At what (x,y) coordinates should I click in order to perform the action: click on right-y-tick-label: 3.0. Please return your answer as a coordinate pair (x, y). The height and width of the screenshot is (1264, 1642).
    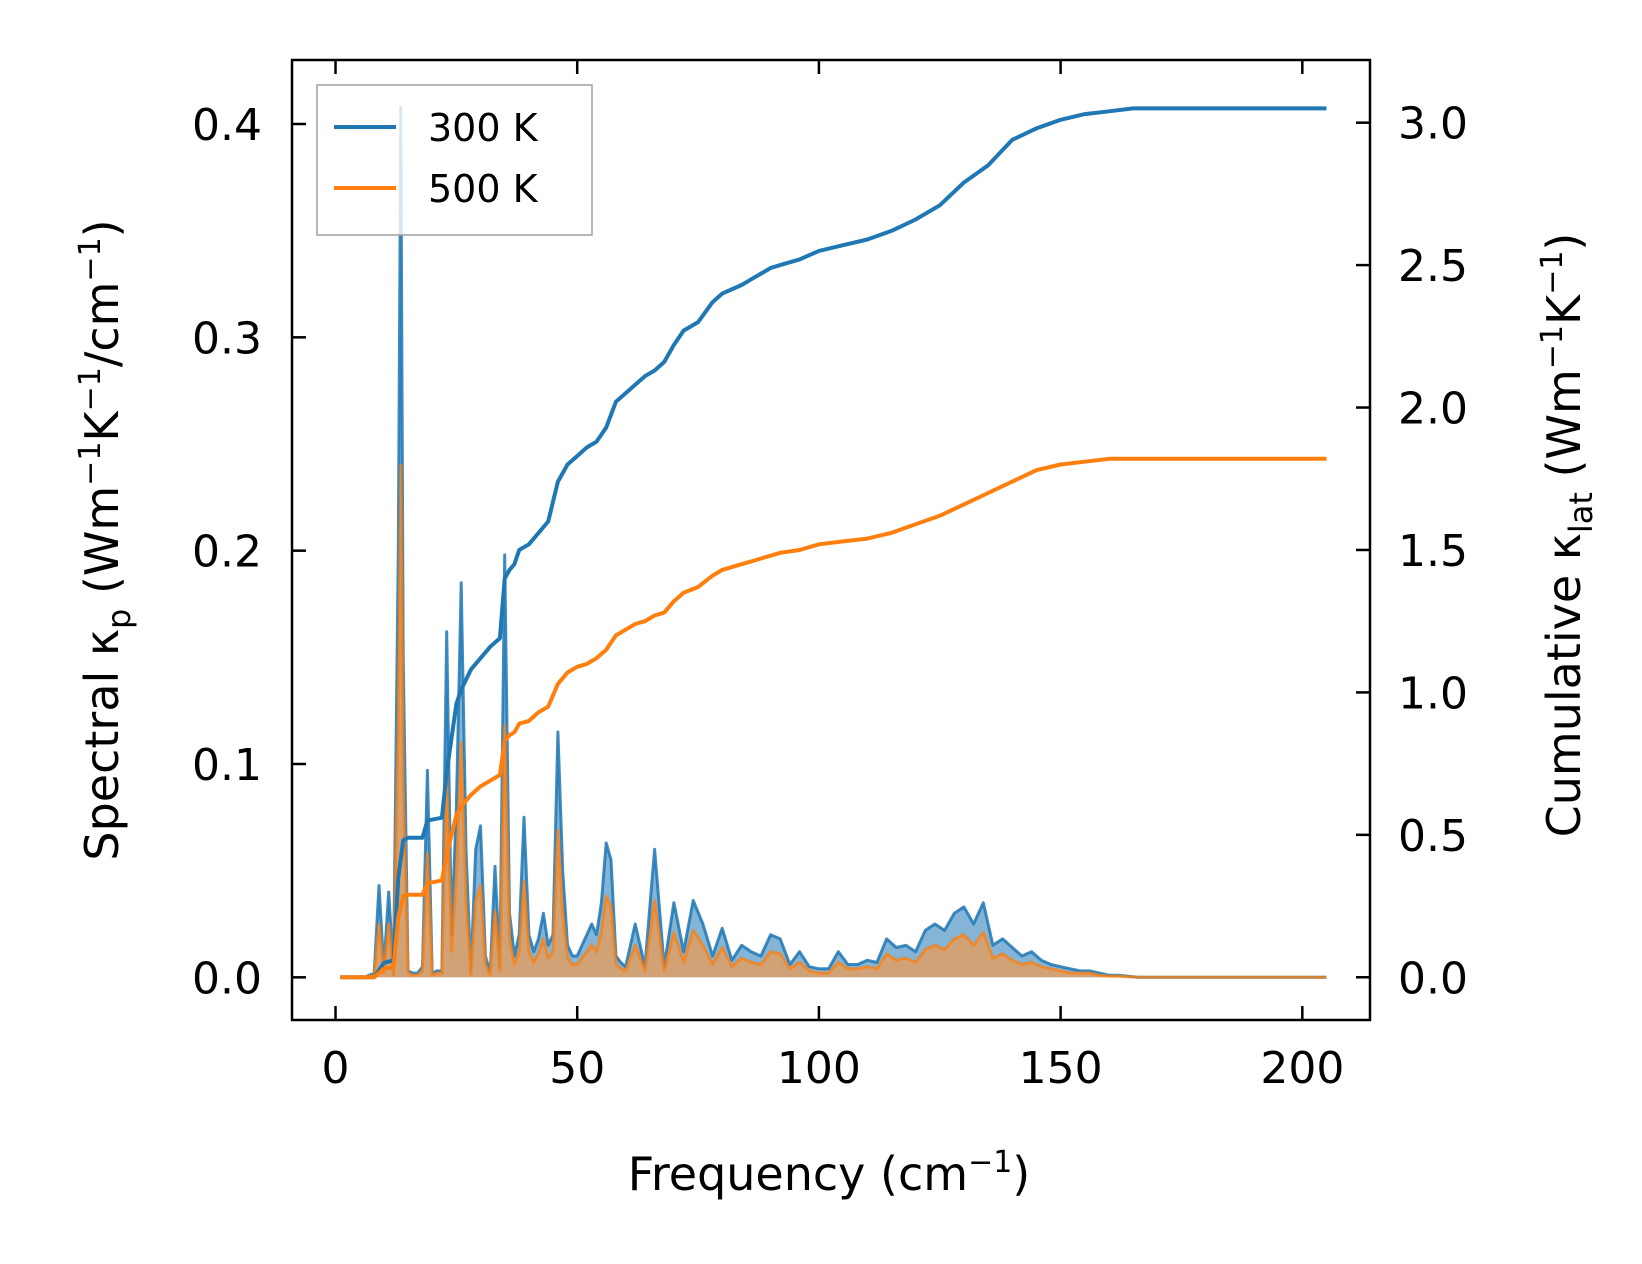
    Looking at the image, I should click on (1433, 124).